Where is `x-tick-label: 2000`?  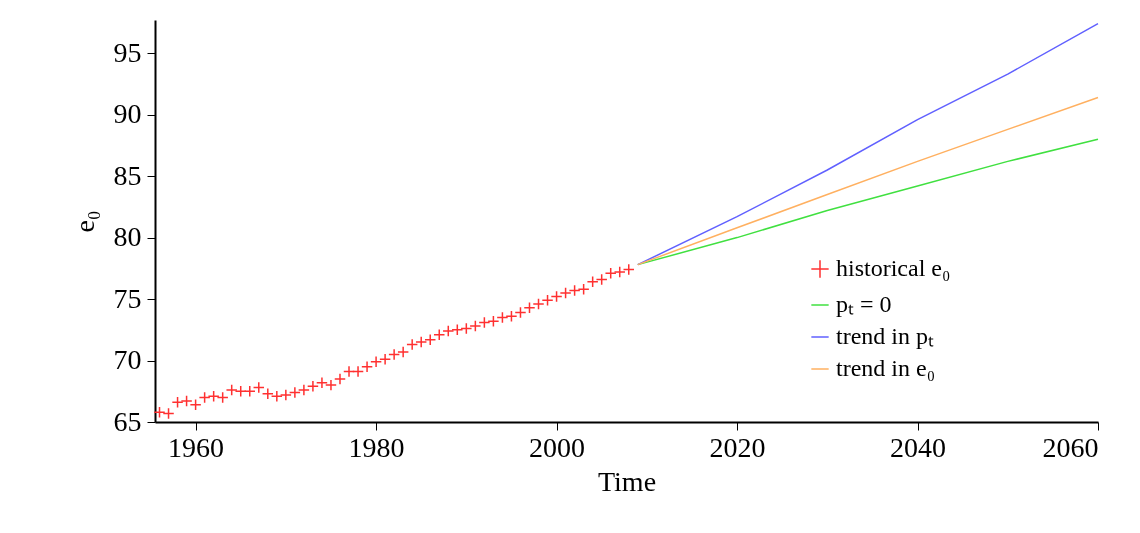 x-tick-label: 2000 is located at coordinates (557, 447).